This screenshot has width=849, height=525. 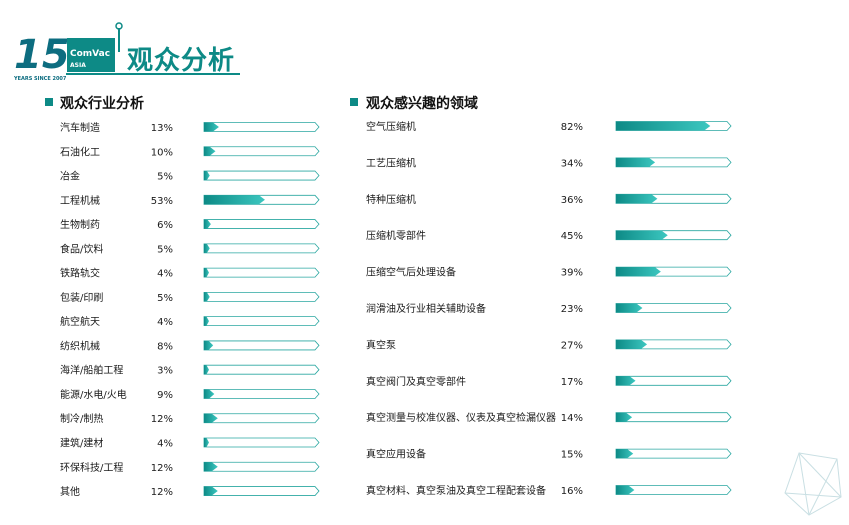 What do you see at coordinates (126, 52) in the screenshot?
I see `comvac-15-years-logo: 15 YEARS SINCE 2007 ComVac ASIA` at bounding box center [126, 52].